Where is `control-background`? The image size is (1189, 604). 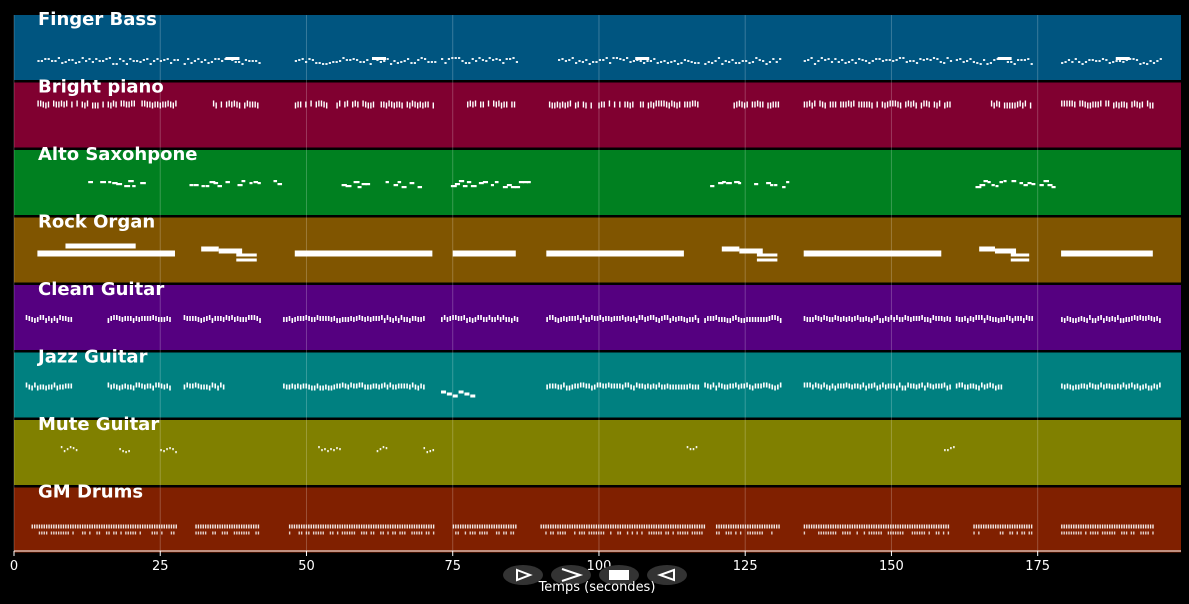 control-background is located at coordinates (523, 575).